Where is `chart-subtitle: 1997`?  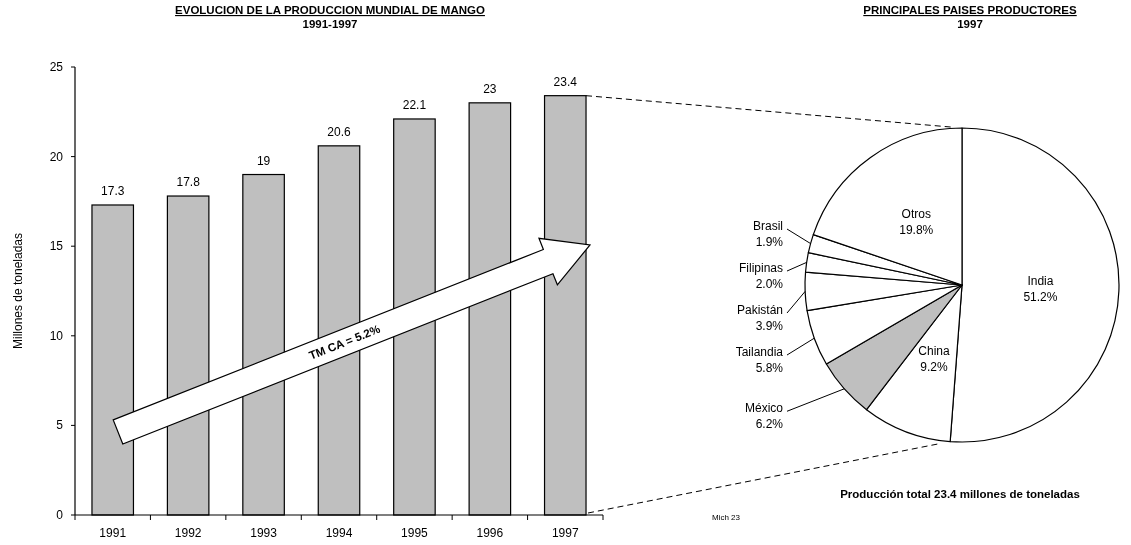
chart-subtitle: 1997 is located at coordinates (970, 24).